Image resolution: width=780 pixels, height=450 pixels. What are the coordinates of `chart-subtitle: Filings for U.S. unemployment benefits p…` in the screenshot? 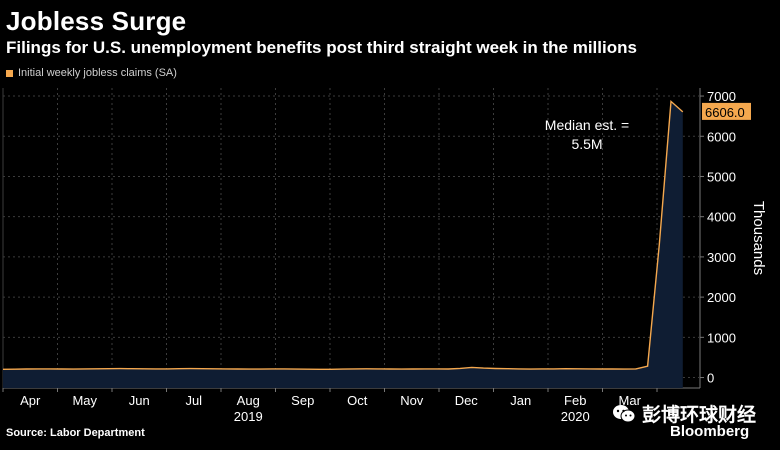 It's located at (321, 47).